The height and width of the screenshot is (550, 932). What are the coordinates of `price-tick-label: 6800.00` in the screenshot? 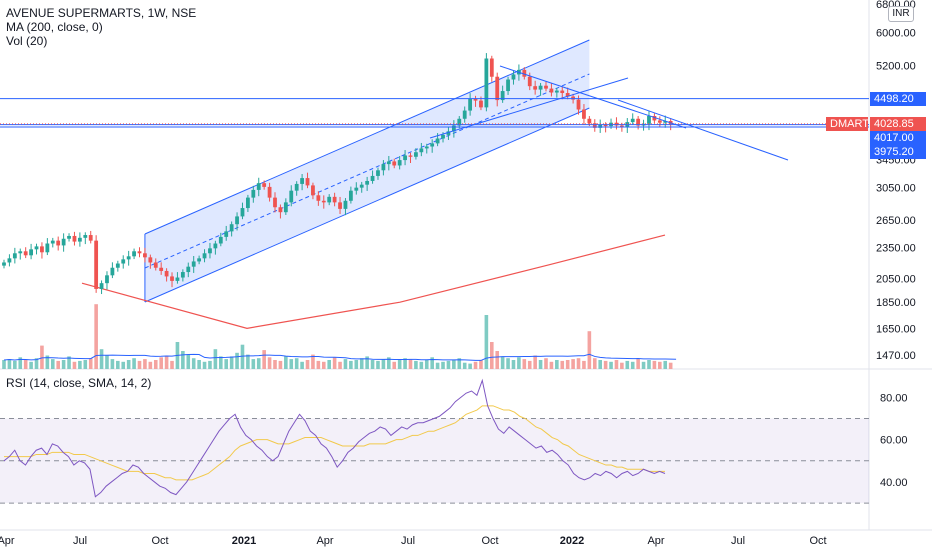 It's located at (896, 5).